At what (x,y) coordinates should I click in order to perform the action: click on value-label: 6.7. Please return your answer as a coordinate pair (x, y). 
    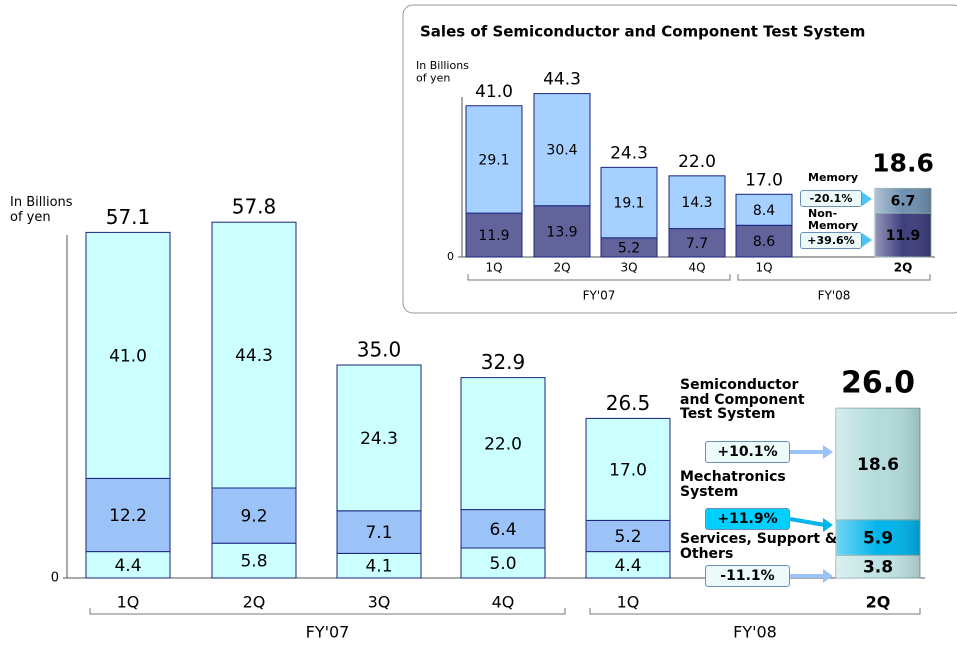
    Looking at the image, I should click on (903, 202).